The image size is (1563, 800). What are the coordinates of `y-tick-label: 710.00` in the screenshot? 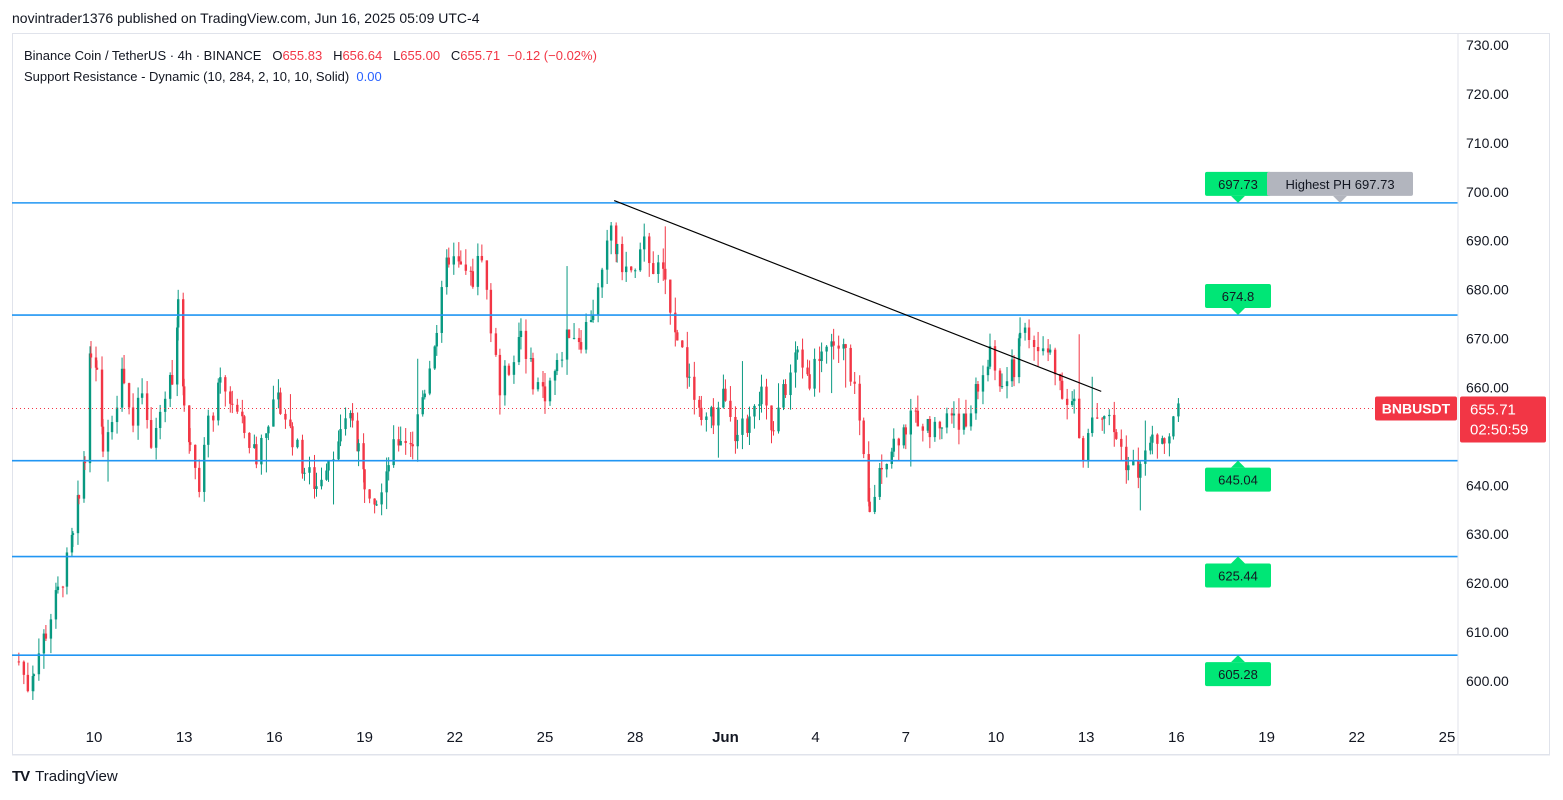 It's located at (1487, 143).